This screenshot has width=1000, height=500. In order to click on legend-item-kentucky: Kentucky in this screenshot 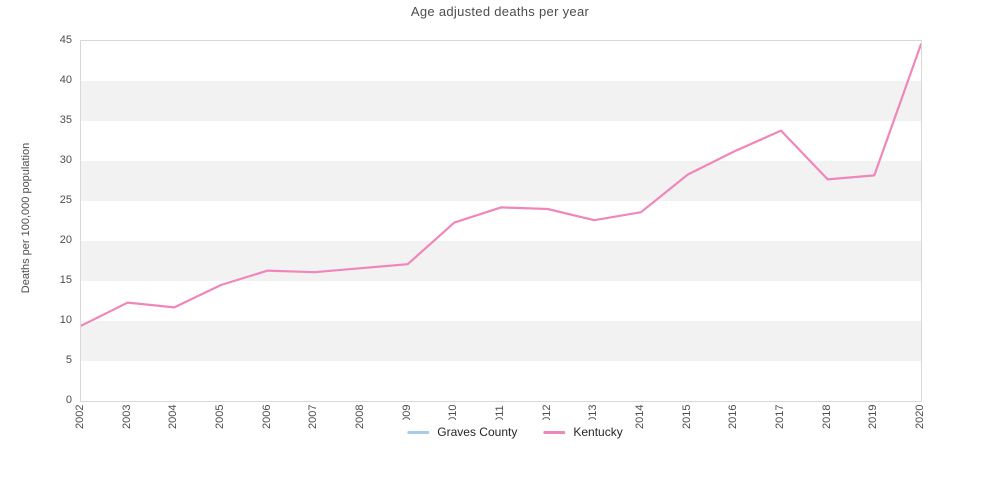, I will do `click(583, 432)`.